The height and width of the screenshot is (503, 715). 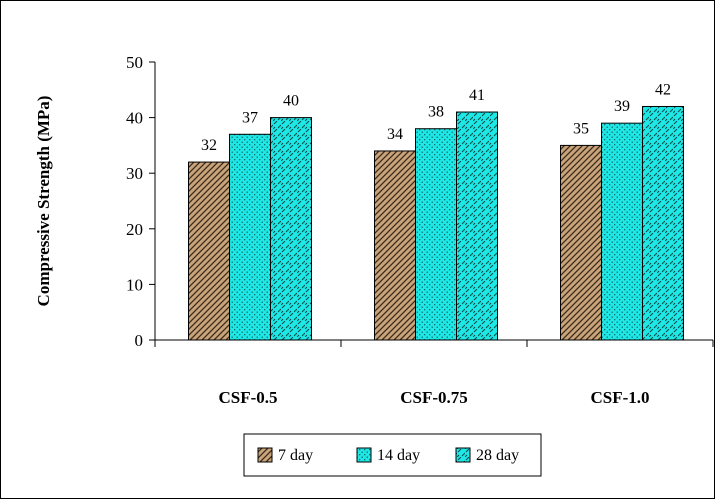 I want to click on data-label: 40, so click(x=291, y=101).